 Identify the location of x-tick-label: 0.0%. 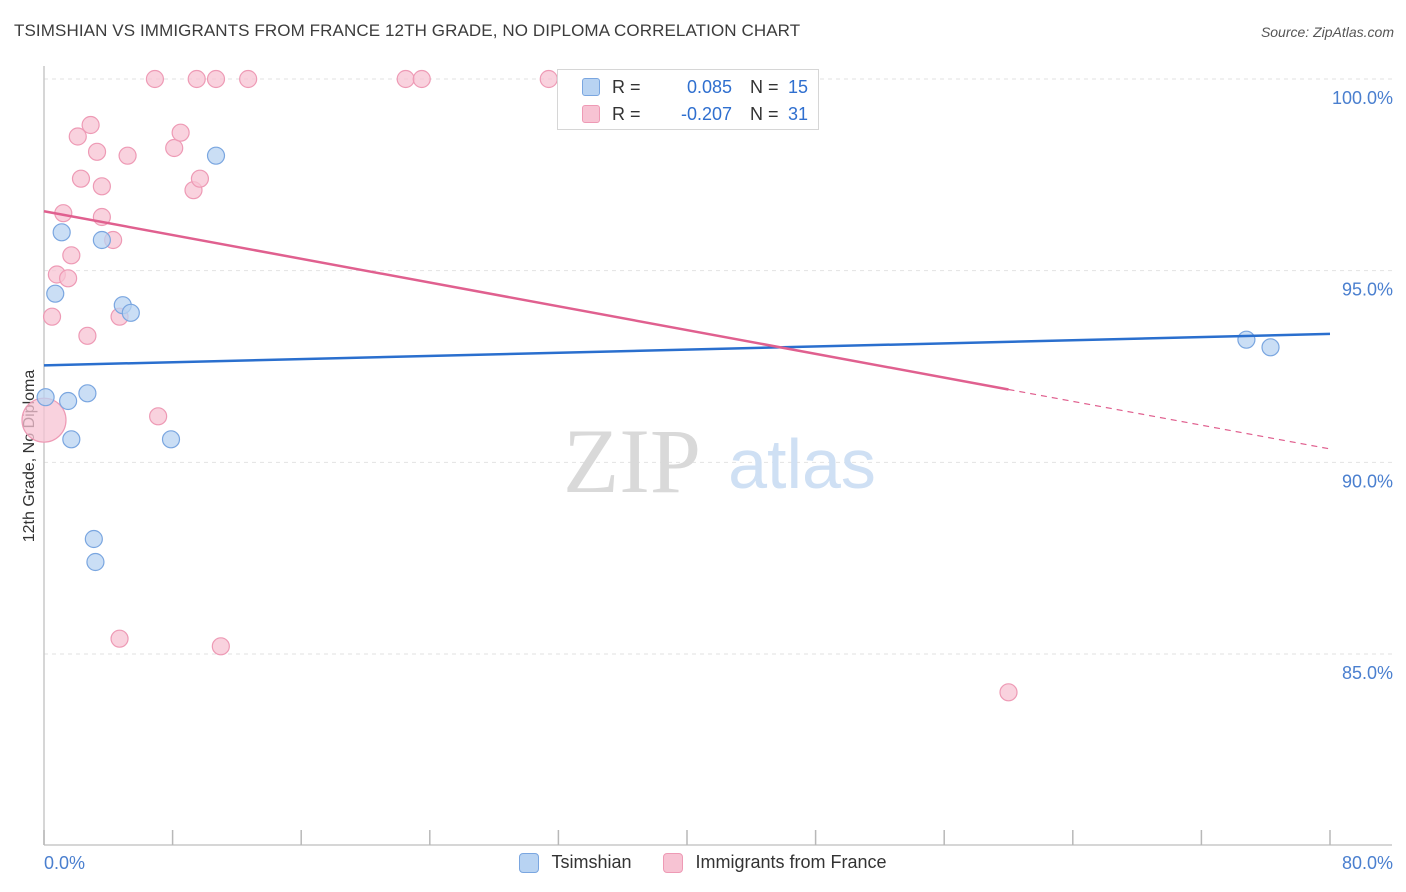
(64, 863).